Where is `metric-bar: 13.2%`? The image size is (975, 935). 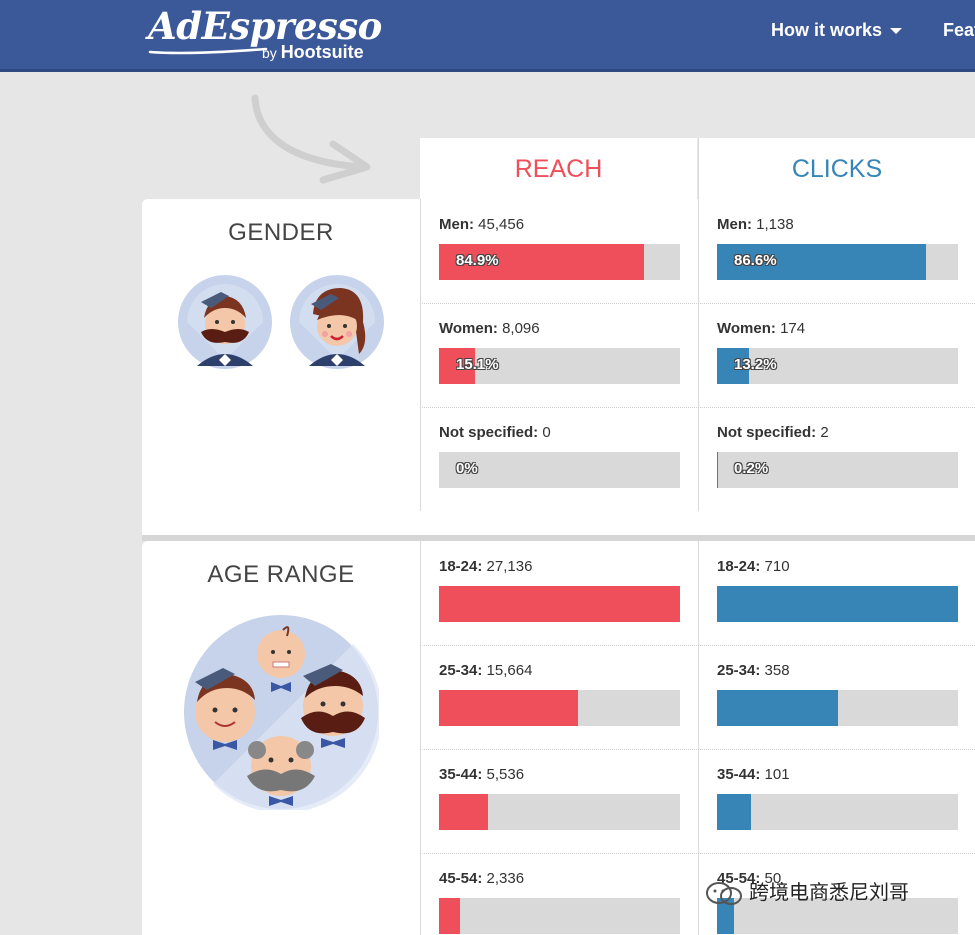 metric-bar: 13.2% is located at coordinates (837, 366).